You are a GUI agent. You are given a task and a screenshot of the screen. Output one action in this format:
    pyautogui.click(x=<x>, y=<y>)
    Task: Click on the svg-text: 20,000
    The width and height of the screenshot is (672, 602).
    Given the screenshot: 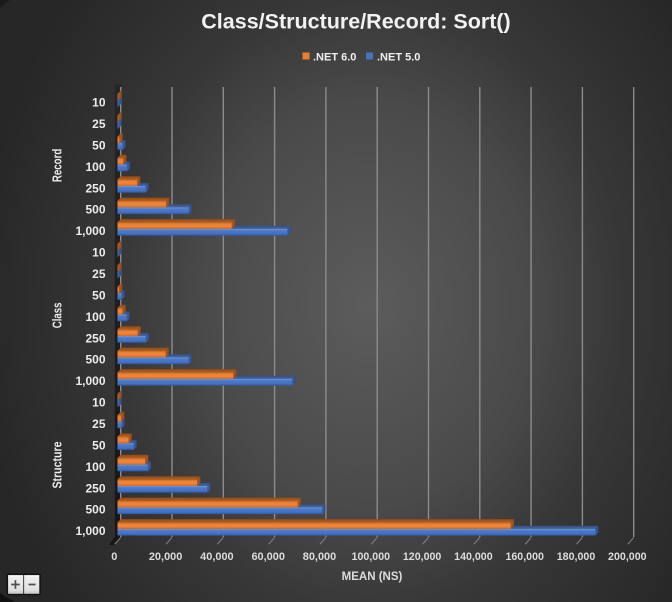 What is the action you would take?
    pyautogui.click(x=166, y=557)
    